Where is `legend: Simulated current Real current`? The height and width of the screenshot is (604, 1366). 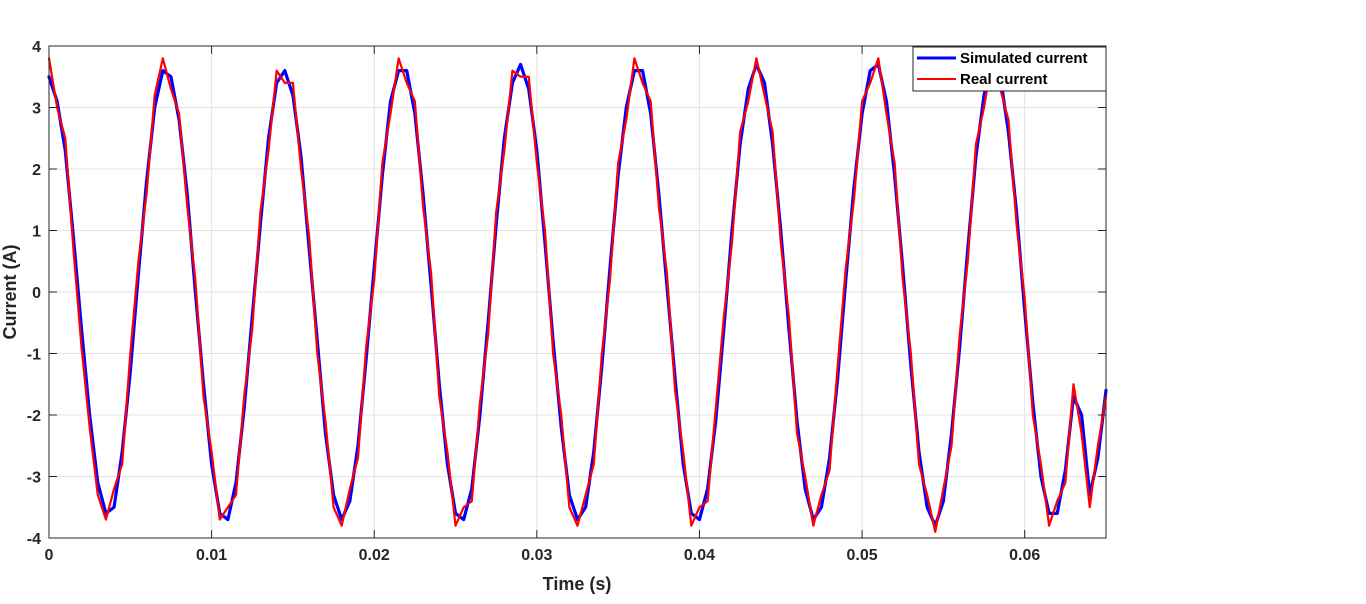 legend: Simulated current Real current is located at coordinates (1009, 69).